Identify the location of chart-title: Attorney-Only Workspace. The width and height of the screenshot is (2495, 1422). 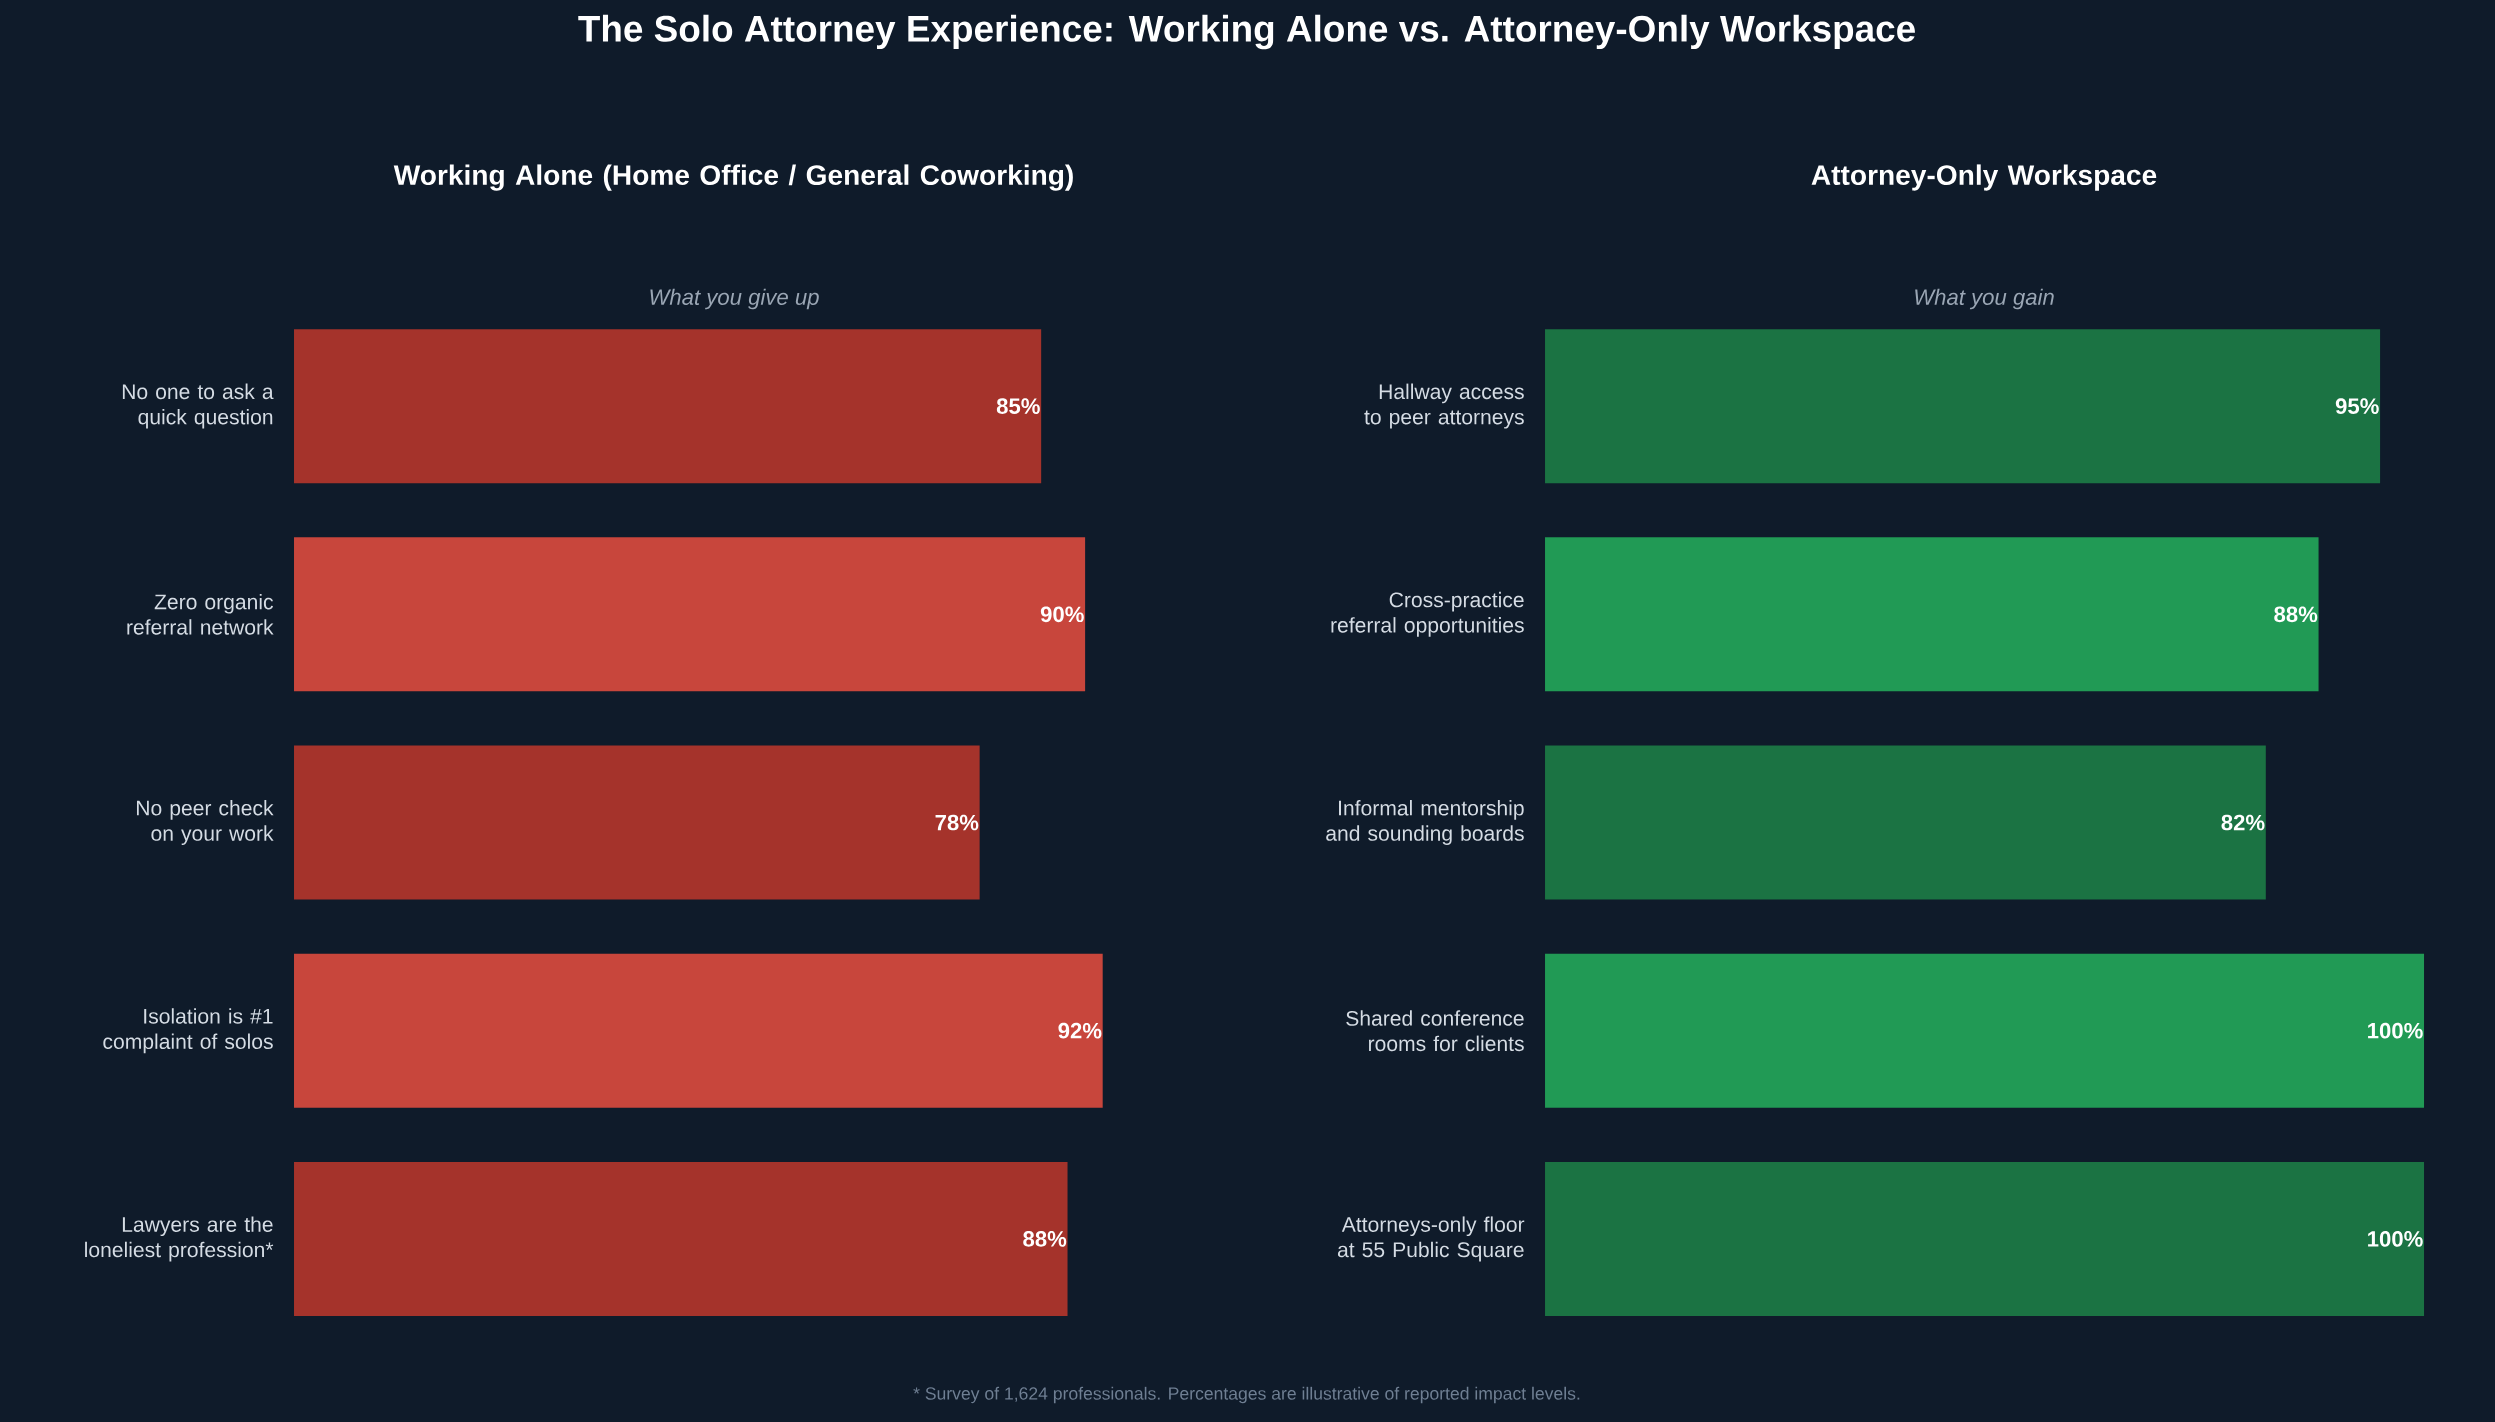
(1984, 177).